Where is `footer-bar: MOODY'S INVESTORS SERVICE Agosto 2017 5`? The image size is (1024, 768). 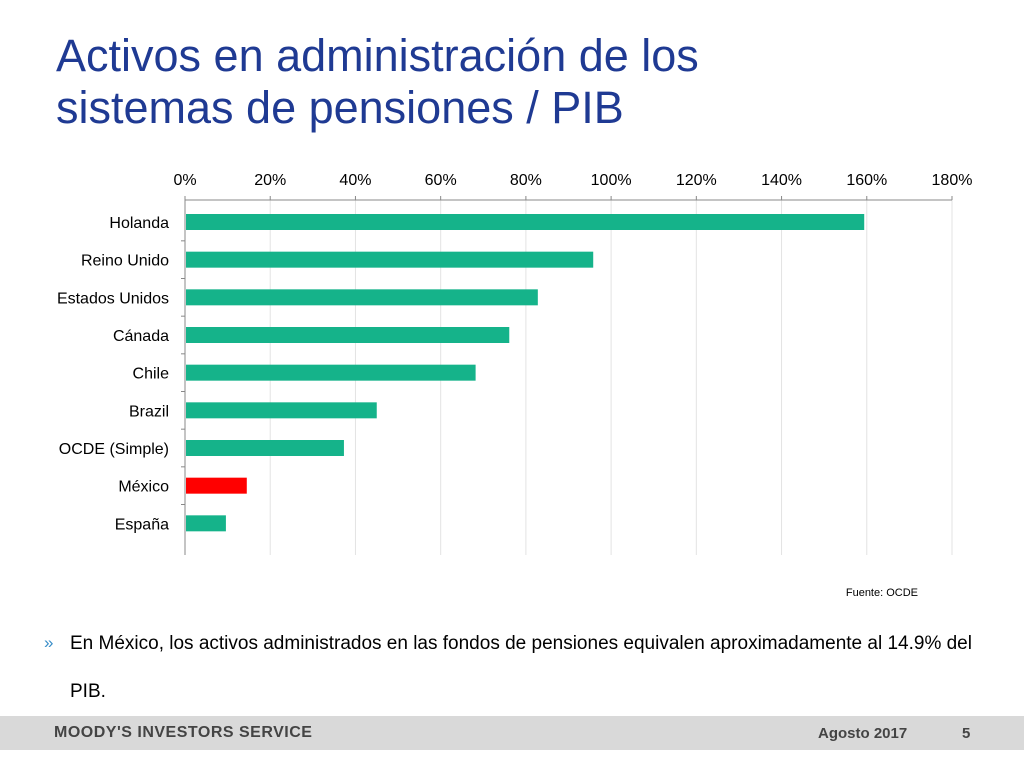
footer-bar: MOODY'S INVESTORS SERVICE Agosto 2017 5 is located at coordinates (512, 733).